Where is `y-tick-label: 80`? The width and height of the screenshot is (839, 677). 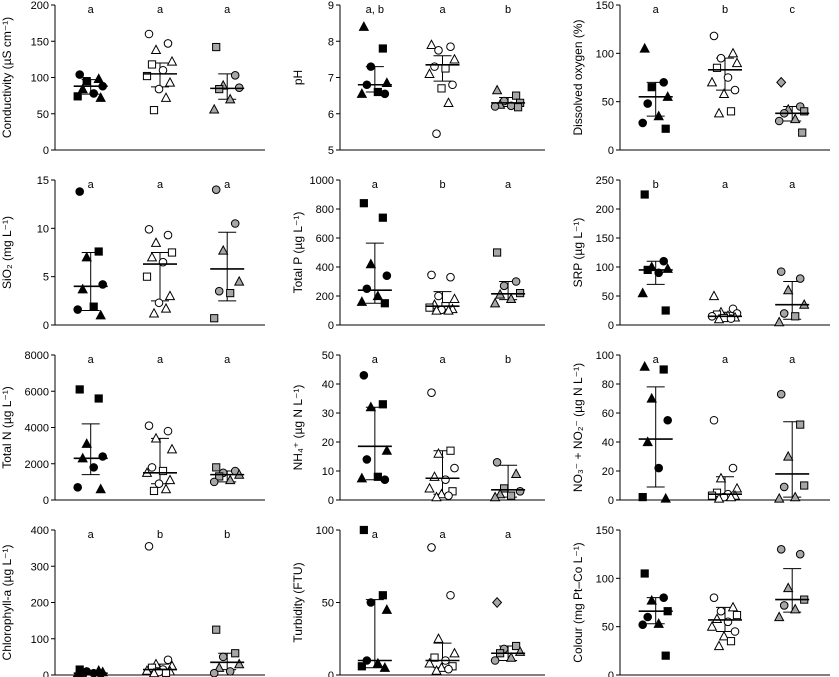
y-tick-label: 80 is located at coordinates (608, 385).